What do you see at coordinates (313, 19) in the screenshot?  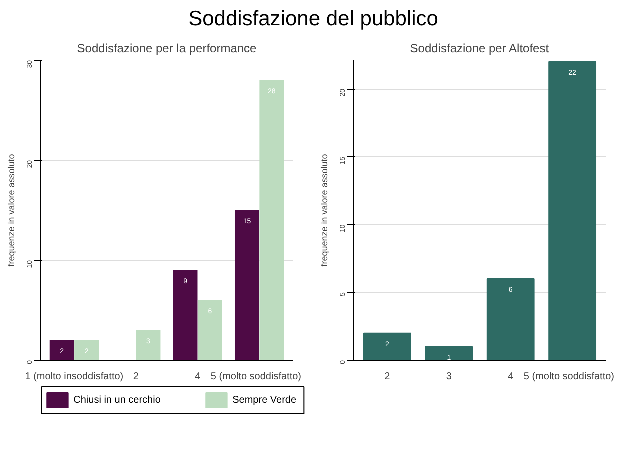 I see `text: Soddisfazione del pubblico` at bounding box center [313, 19].